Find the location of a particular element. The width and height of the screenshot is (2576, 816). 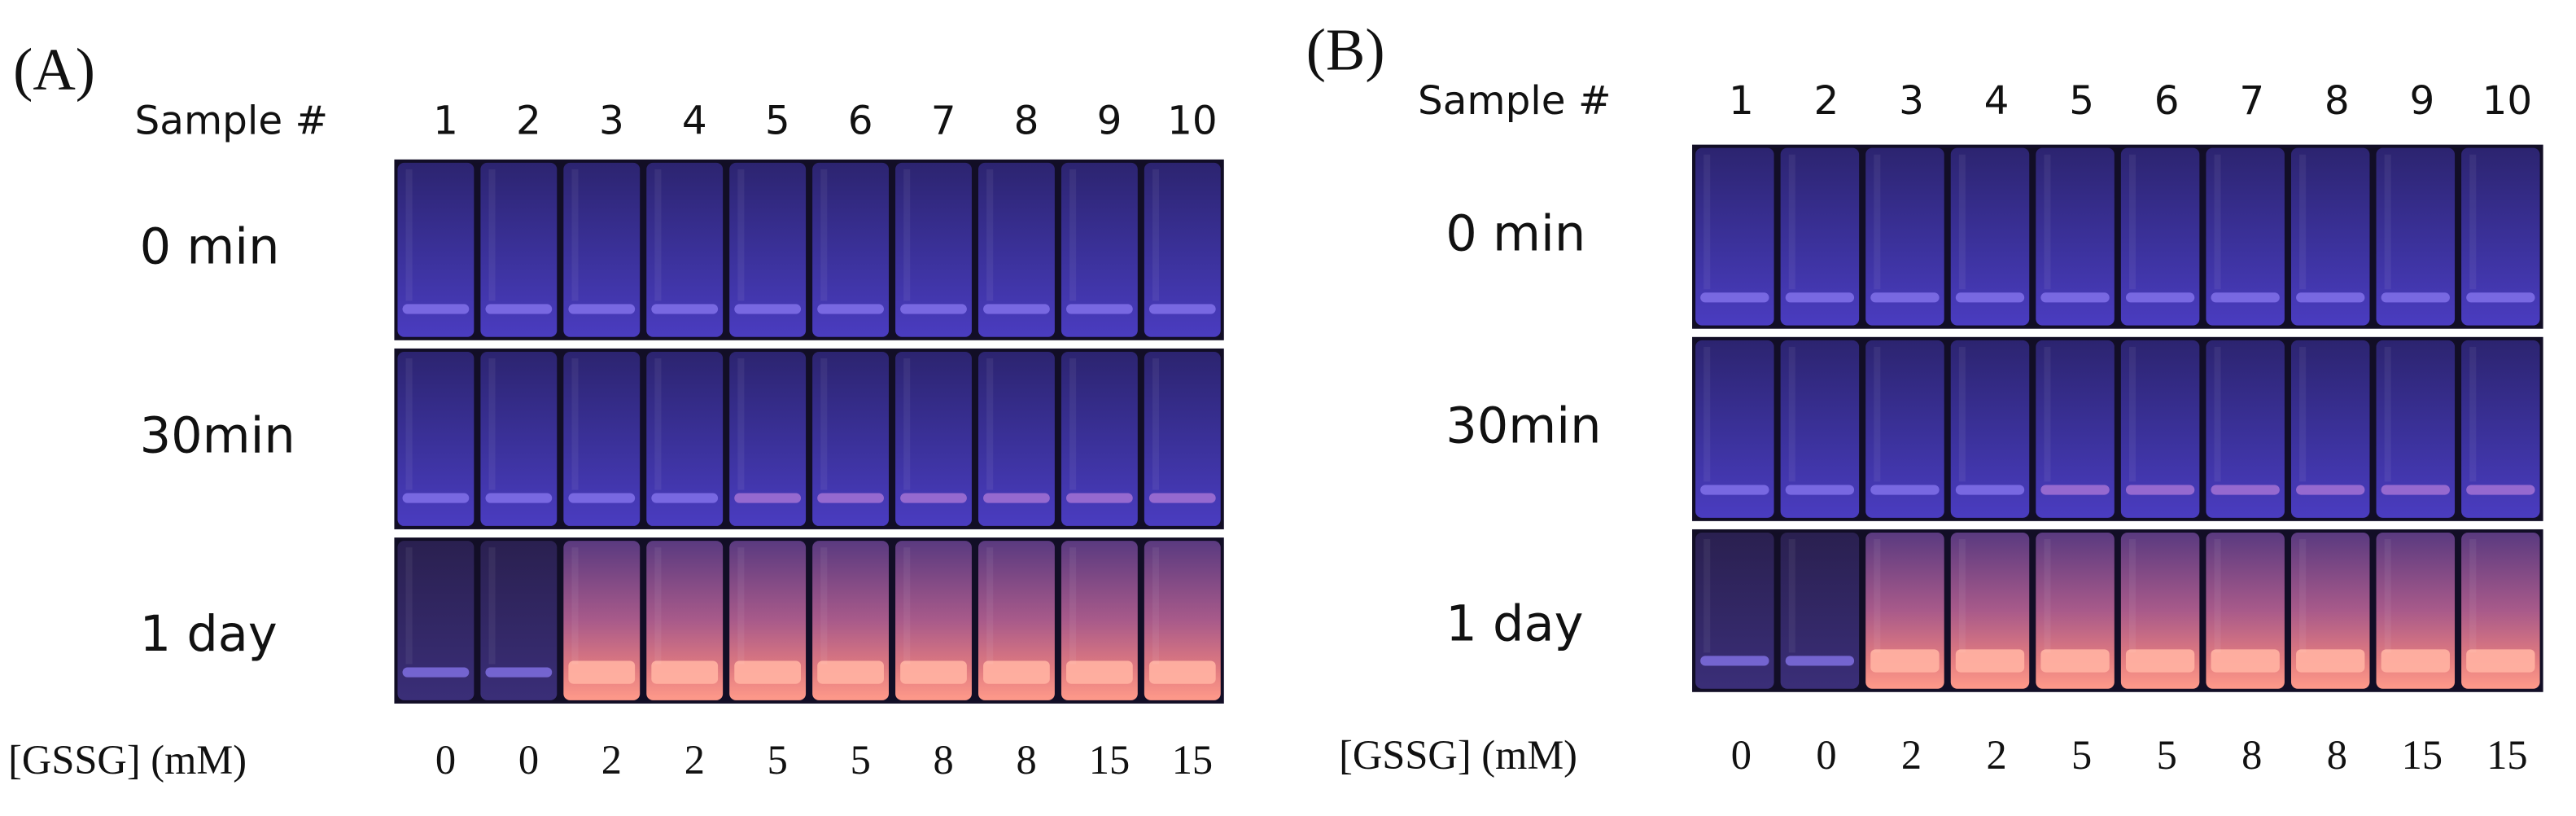

panel-label: (B) is located at coordinates (1345, 49).